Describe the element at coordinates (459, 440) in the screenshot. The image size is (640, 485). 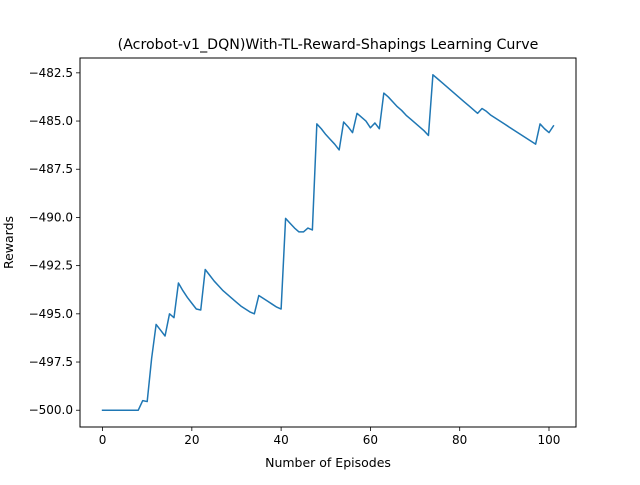
I see `x-tick-label: 80` at that location.